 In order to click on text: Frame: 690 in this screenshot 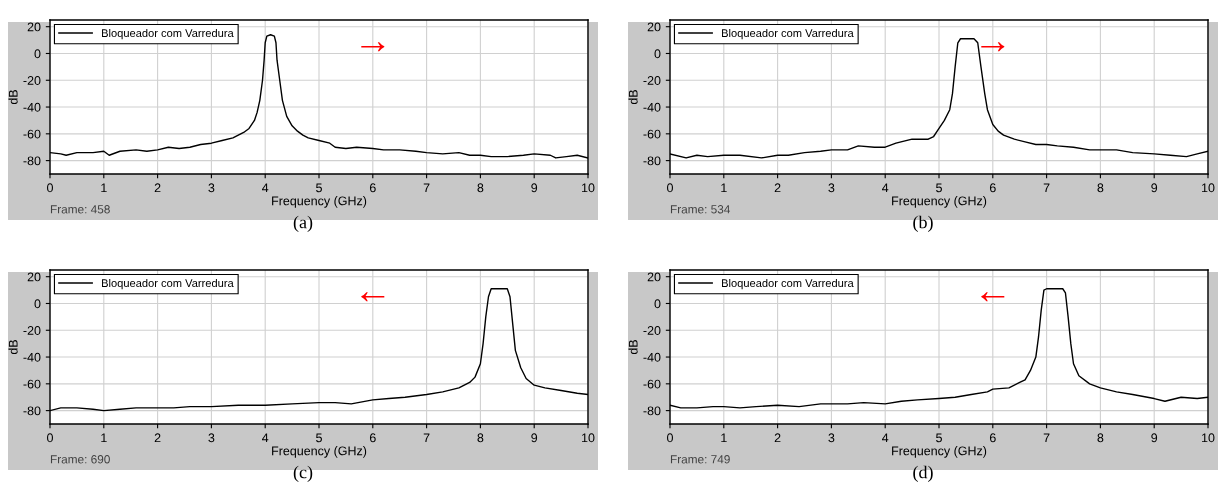, I will do `click(80, 459)`.